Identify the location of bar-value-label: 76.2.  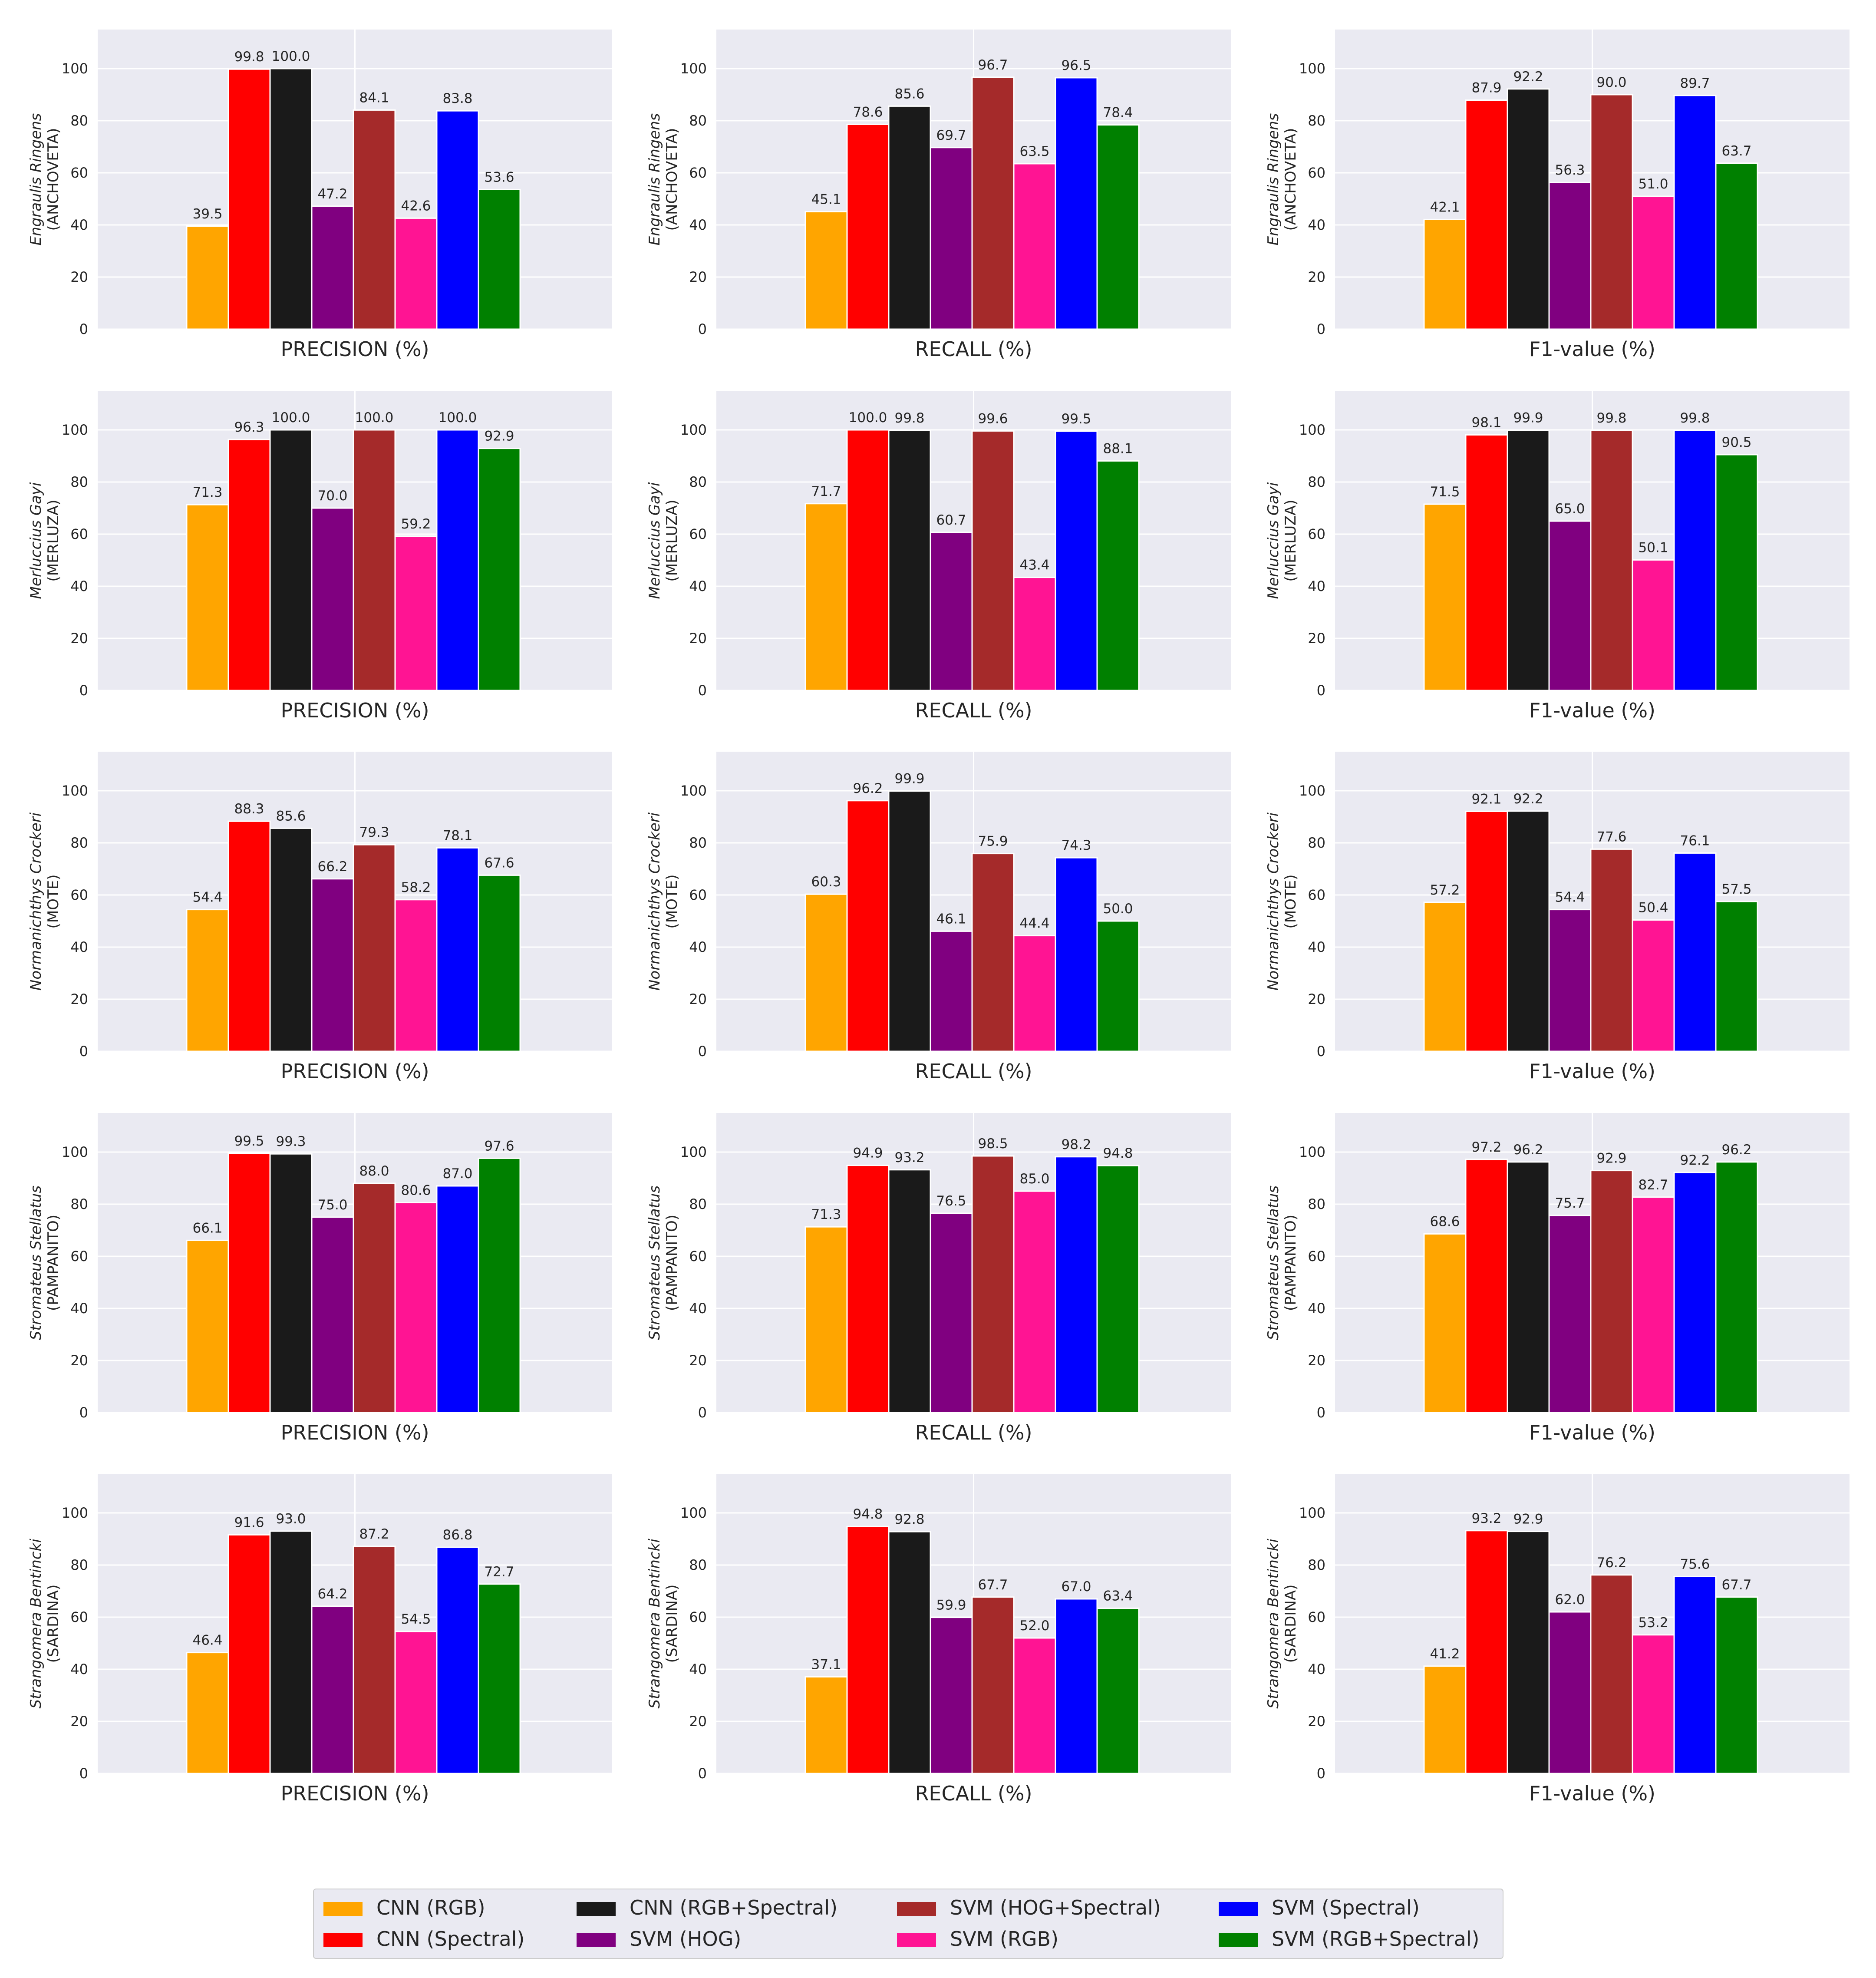
(1611, 1563).